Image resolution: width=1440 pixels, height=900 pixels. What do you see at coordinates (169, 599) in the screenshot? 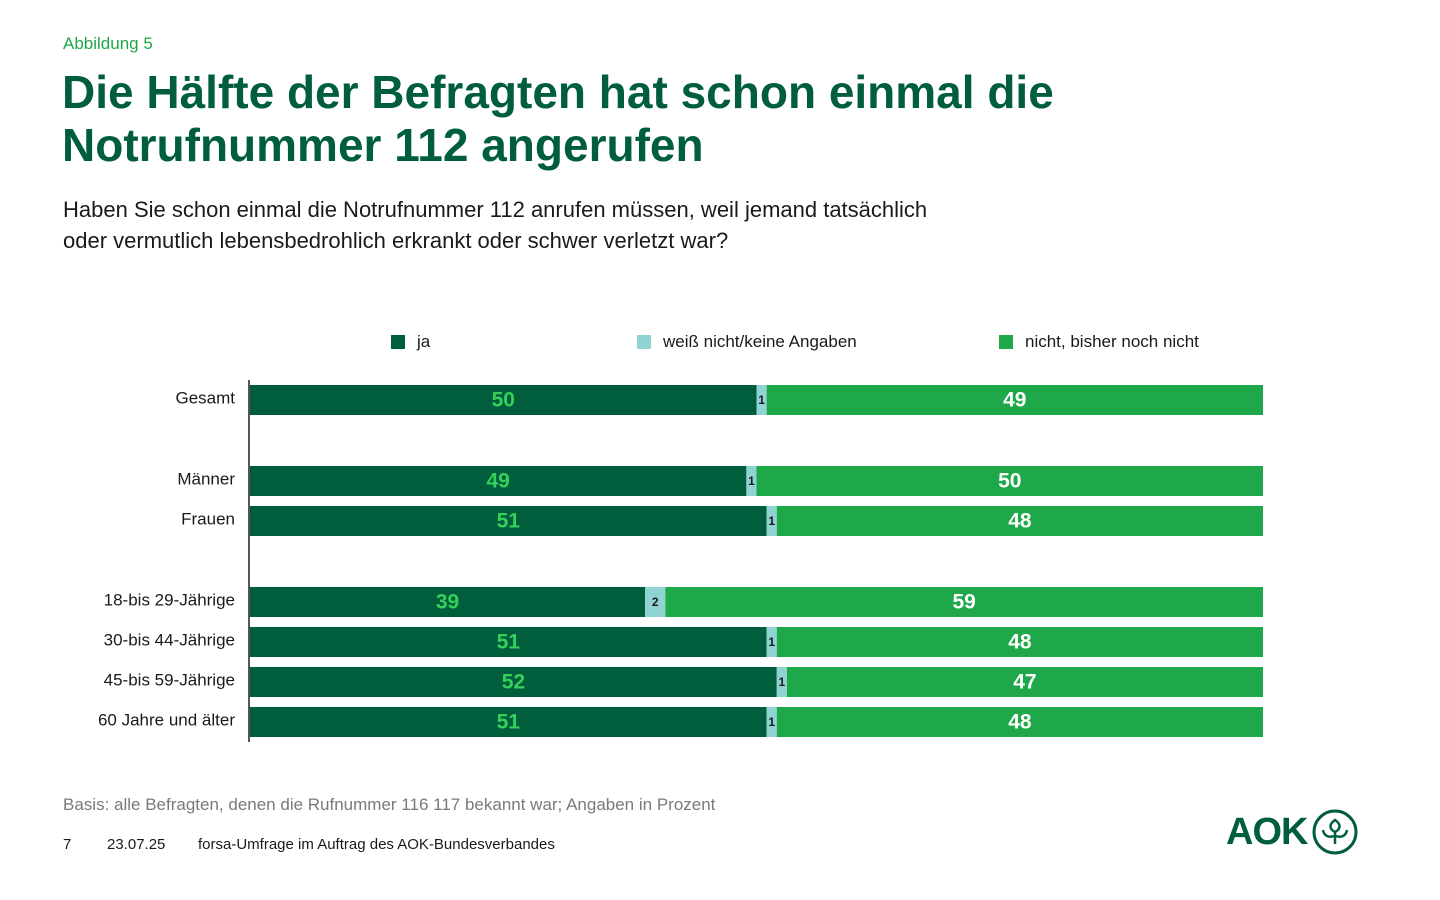
I see `category-label-row-3: 18-bis 29-Jährige` at bounding box center [169, 599].